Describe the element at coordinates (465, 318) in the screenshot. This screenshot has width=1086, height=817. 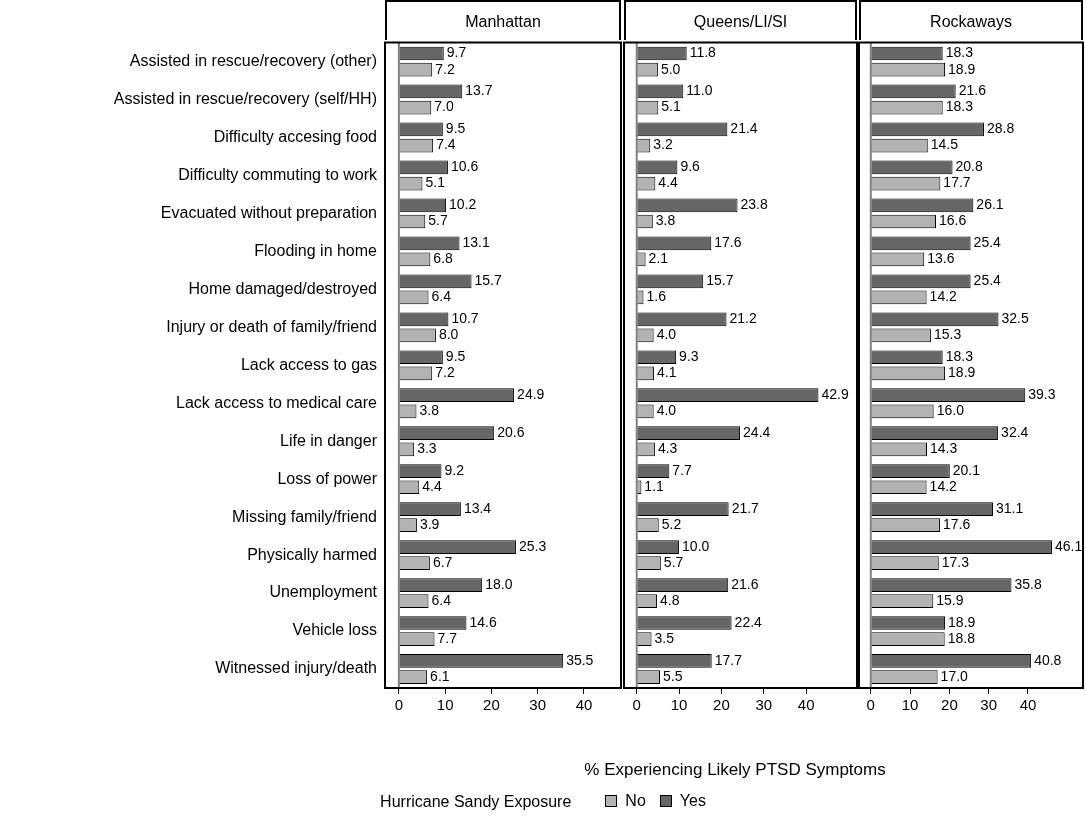
I see `data-label: 10.7` at that location.